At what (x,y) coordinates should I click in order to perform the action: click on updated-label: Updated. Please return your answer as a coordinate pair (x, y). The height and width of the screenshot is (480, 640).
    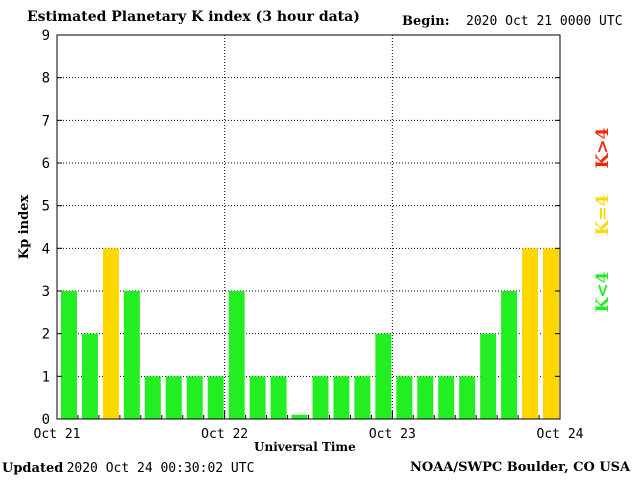
    Looking at the image, I should click on (33, 468).